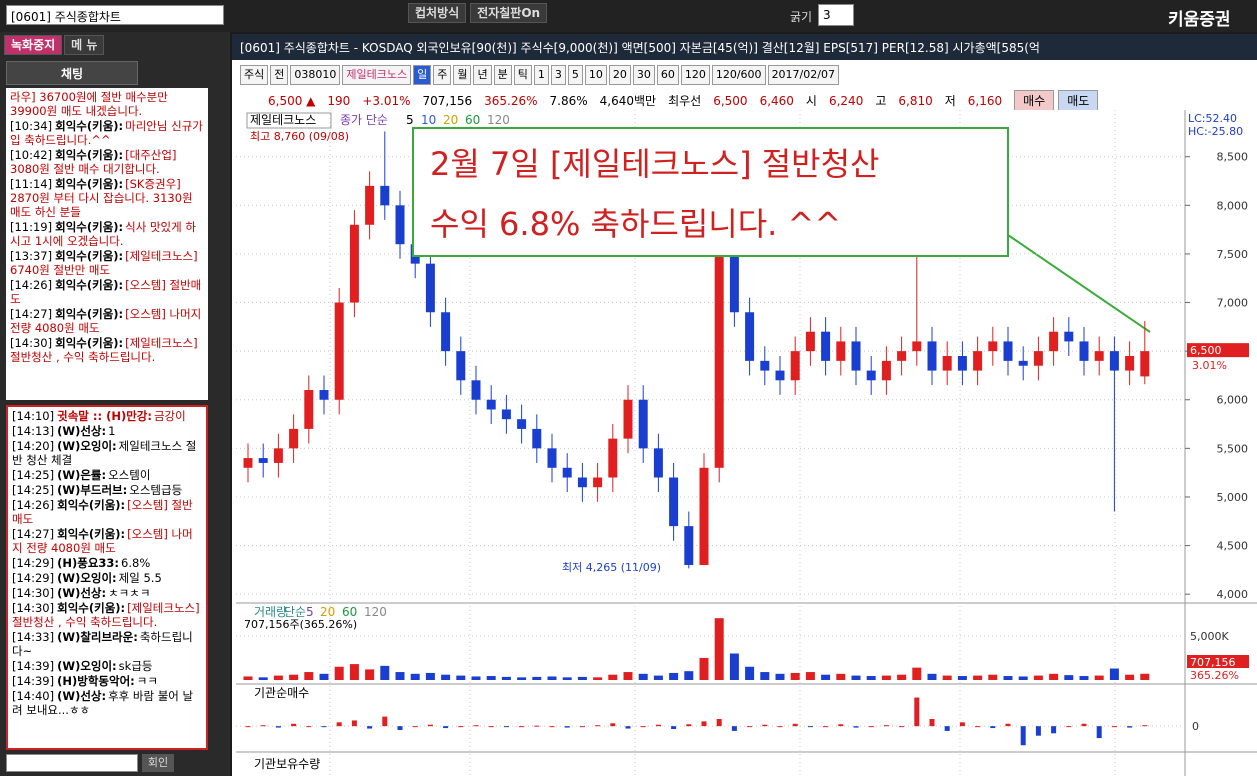 The width and height of the screenshot is (1257, 776). What do you see at coordinates (437, 13) in the screenshot?
I see `top-button: 컵처방식` at bounding box center [437, 13].